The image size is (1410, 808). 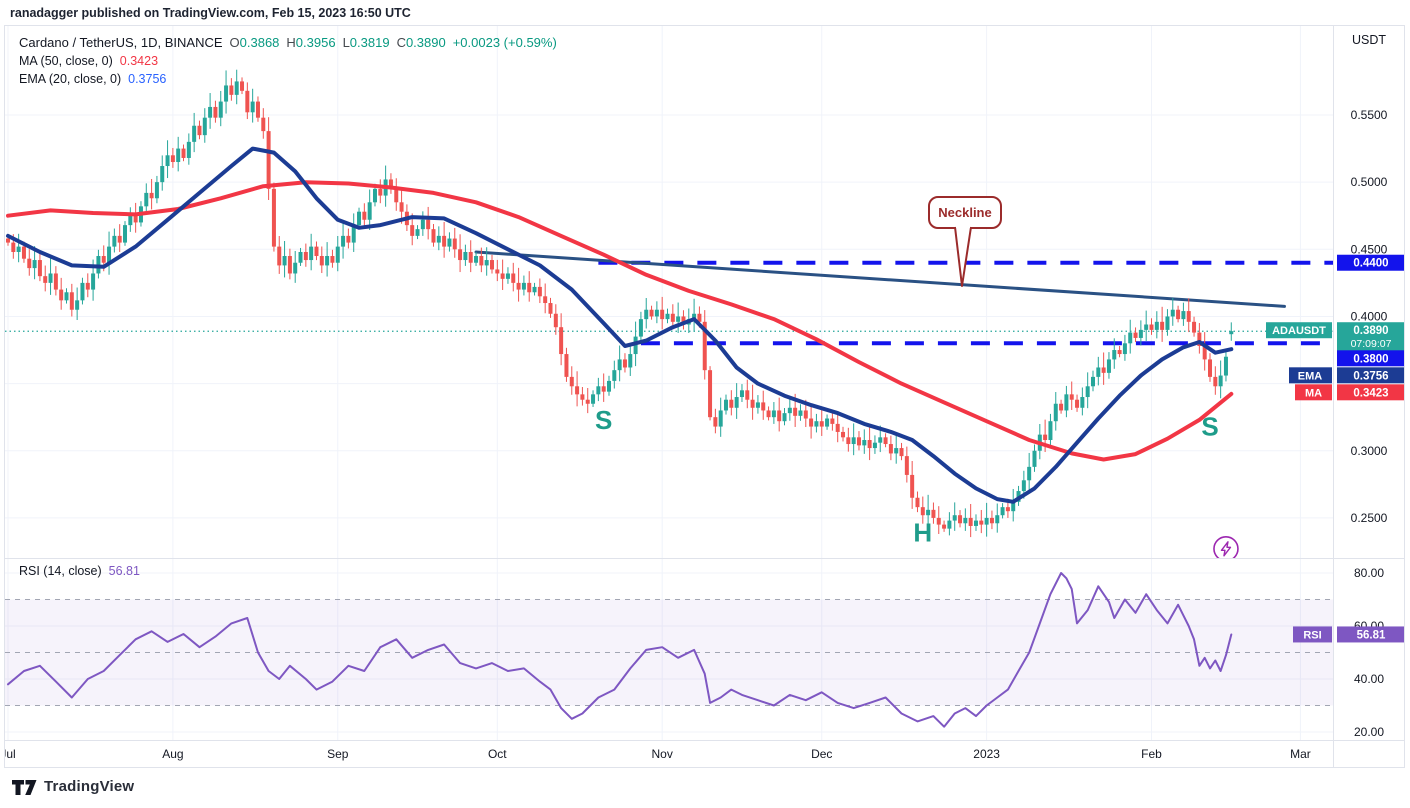 I want to click on level-0-44-badge: 0.4400, so click(x=1370, y=262).